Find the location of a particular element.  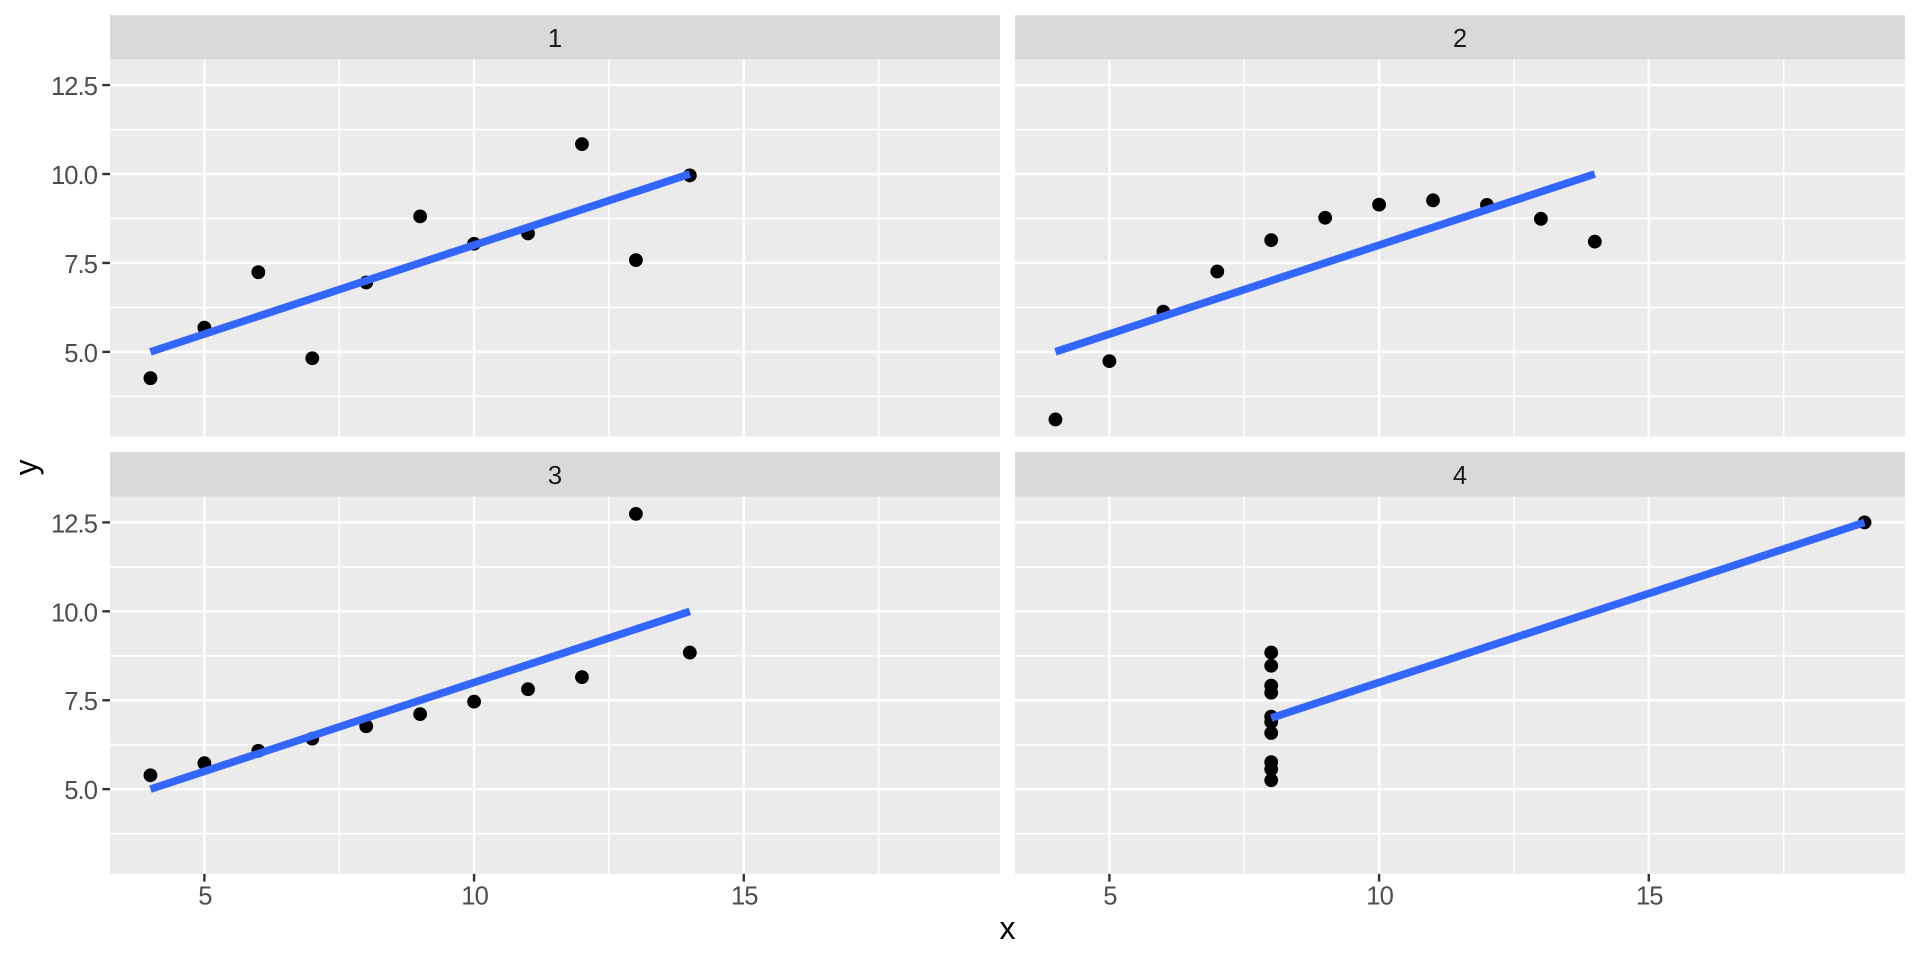

svg-text: x is located at coordinates (1008, 928).